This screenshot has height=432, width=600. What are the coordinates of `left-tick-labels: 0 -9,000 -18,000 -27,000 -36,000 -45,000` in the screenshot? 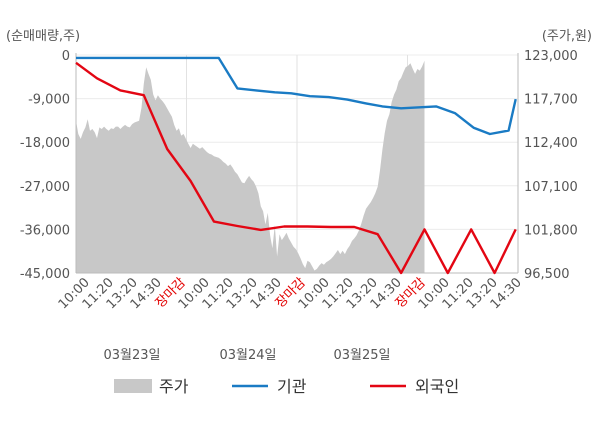 It's located at (45, 165).